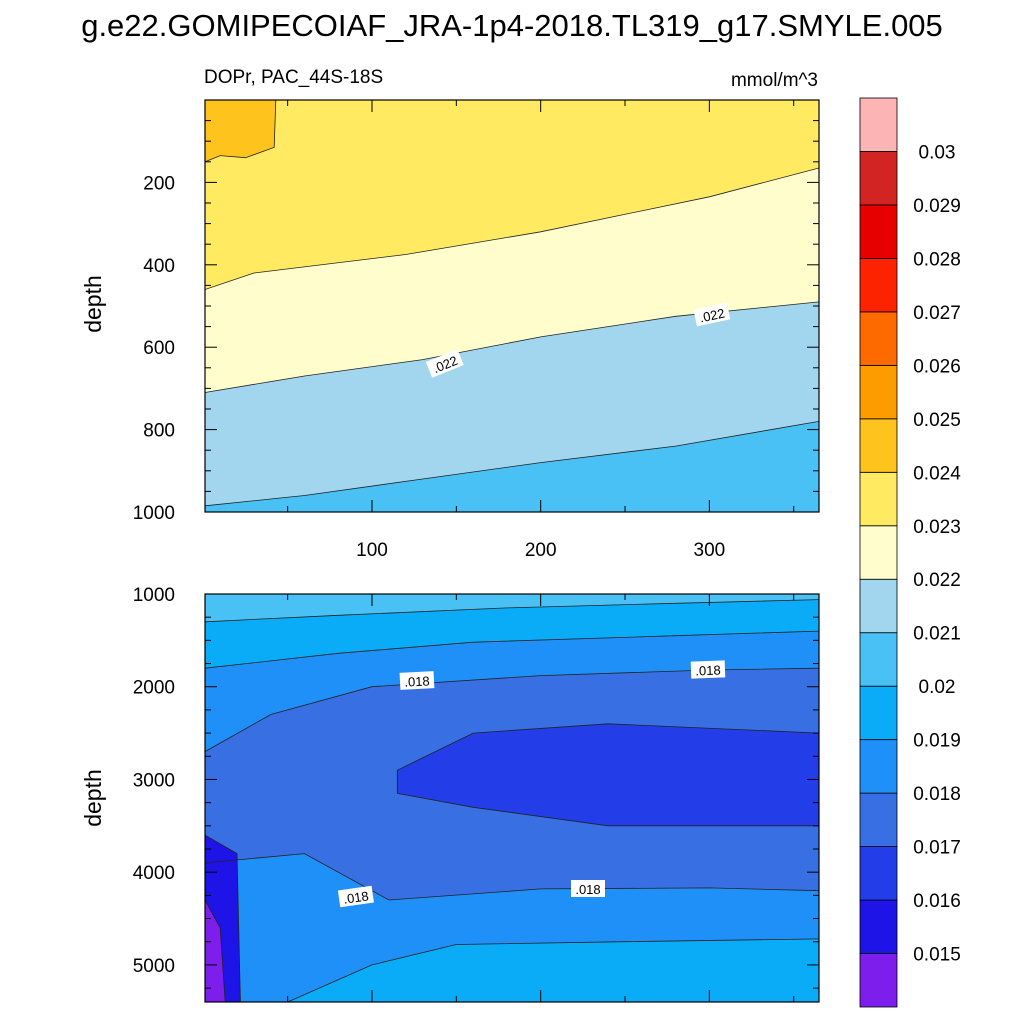 The image size is (1024, 1024). Describe the element at coordinates (774, 80) in the screenshot. I see `units-label: mmol/m^3` at that location.